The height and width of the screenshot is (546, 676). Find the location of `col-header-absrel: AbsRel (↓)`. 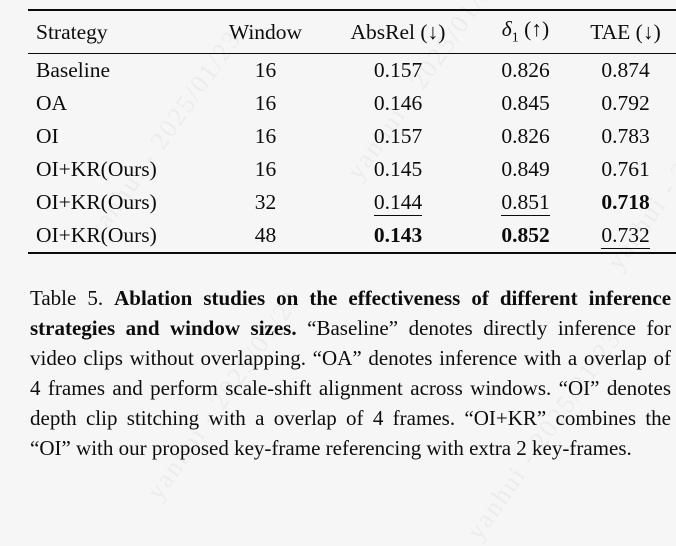

col-header-absrel: AbsRel (↓) is located at coordinates (398, 31).